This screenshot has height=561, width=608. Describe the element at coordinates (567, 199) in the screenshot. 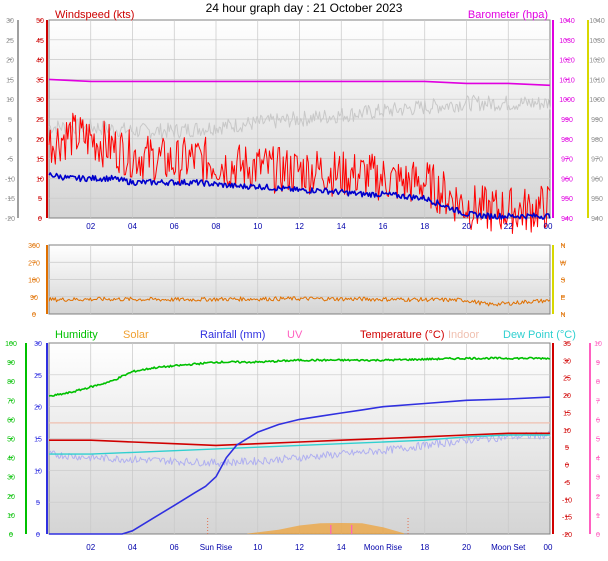

I see `wind-right-tick: 950` at that location.